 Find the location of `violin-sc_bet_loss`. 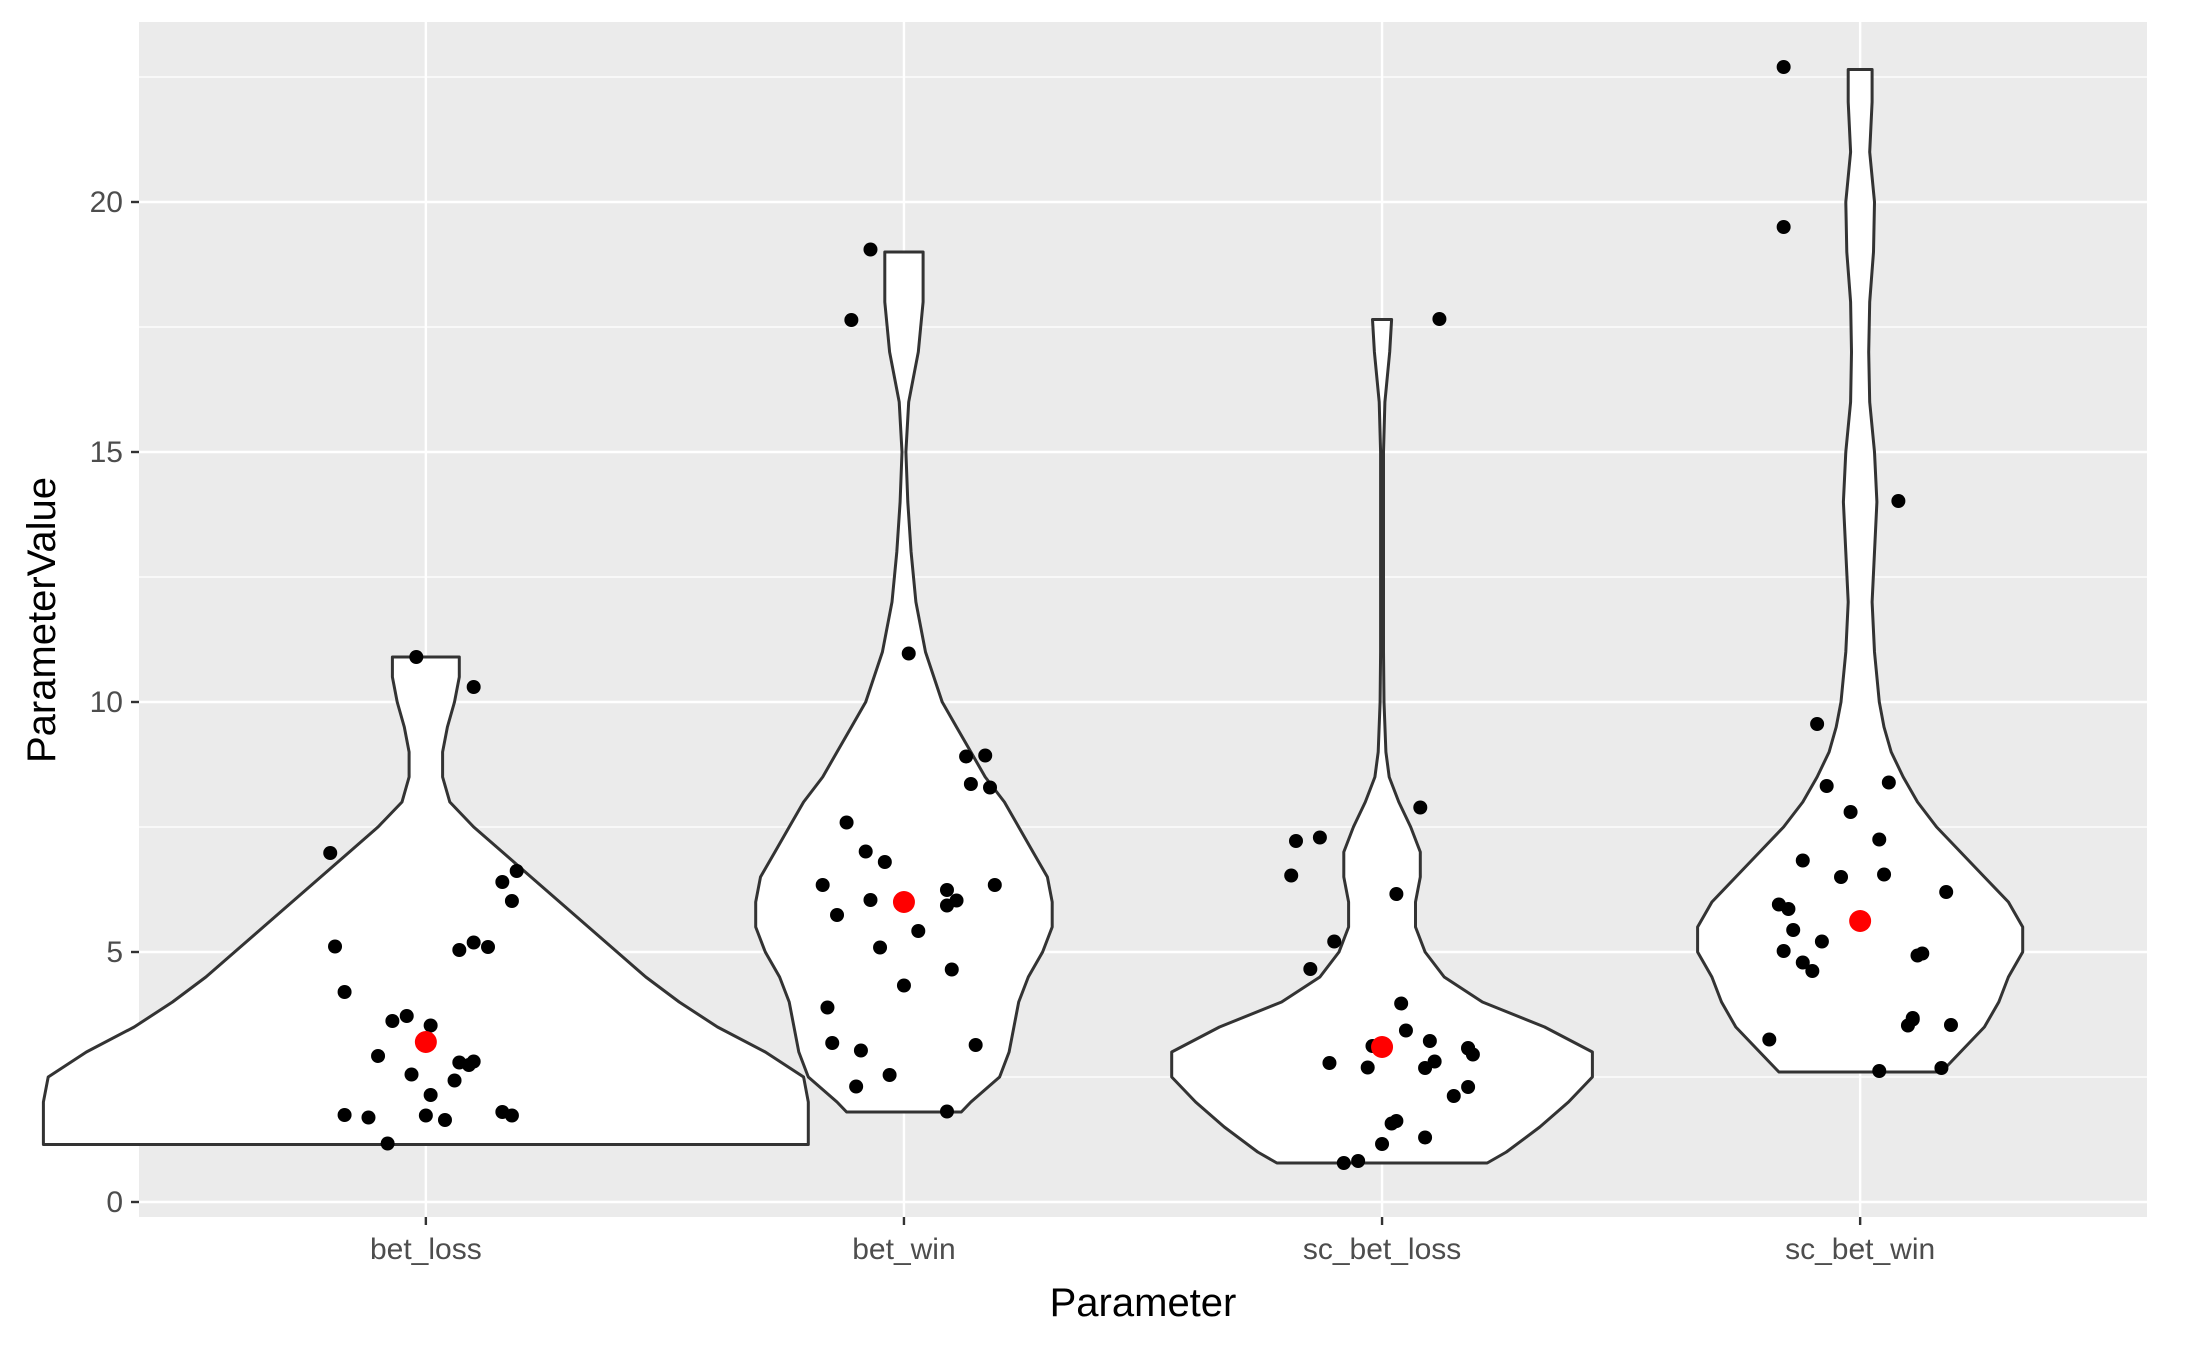

violin-sc_bet_loss is located at coordinates (1382, 741).